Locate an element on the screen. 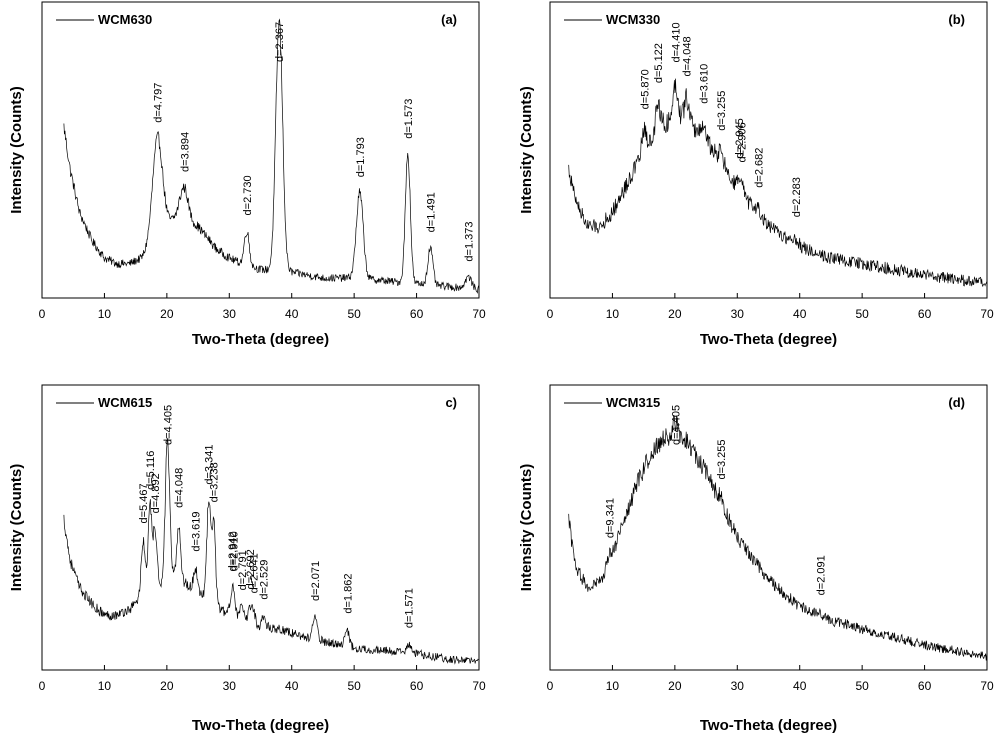 This screenshot has height=735, width=1000. peak-d-spacing-label: d=3.238 is located at coordinates (215, 482).